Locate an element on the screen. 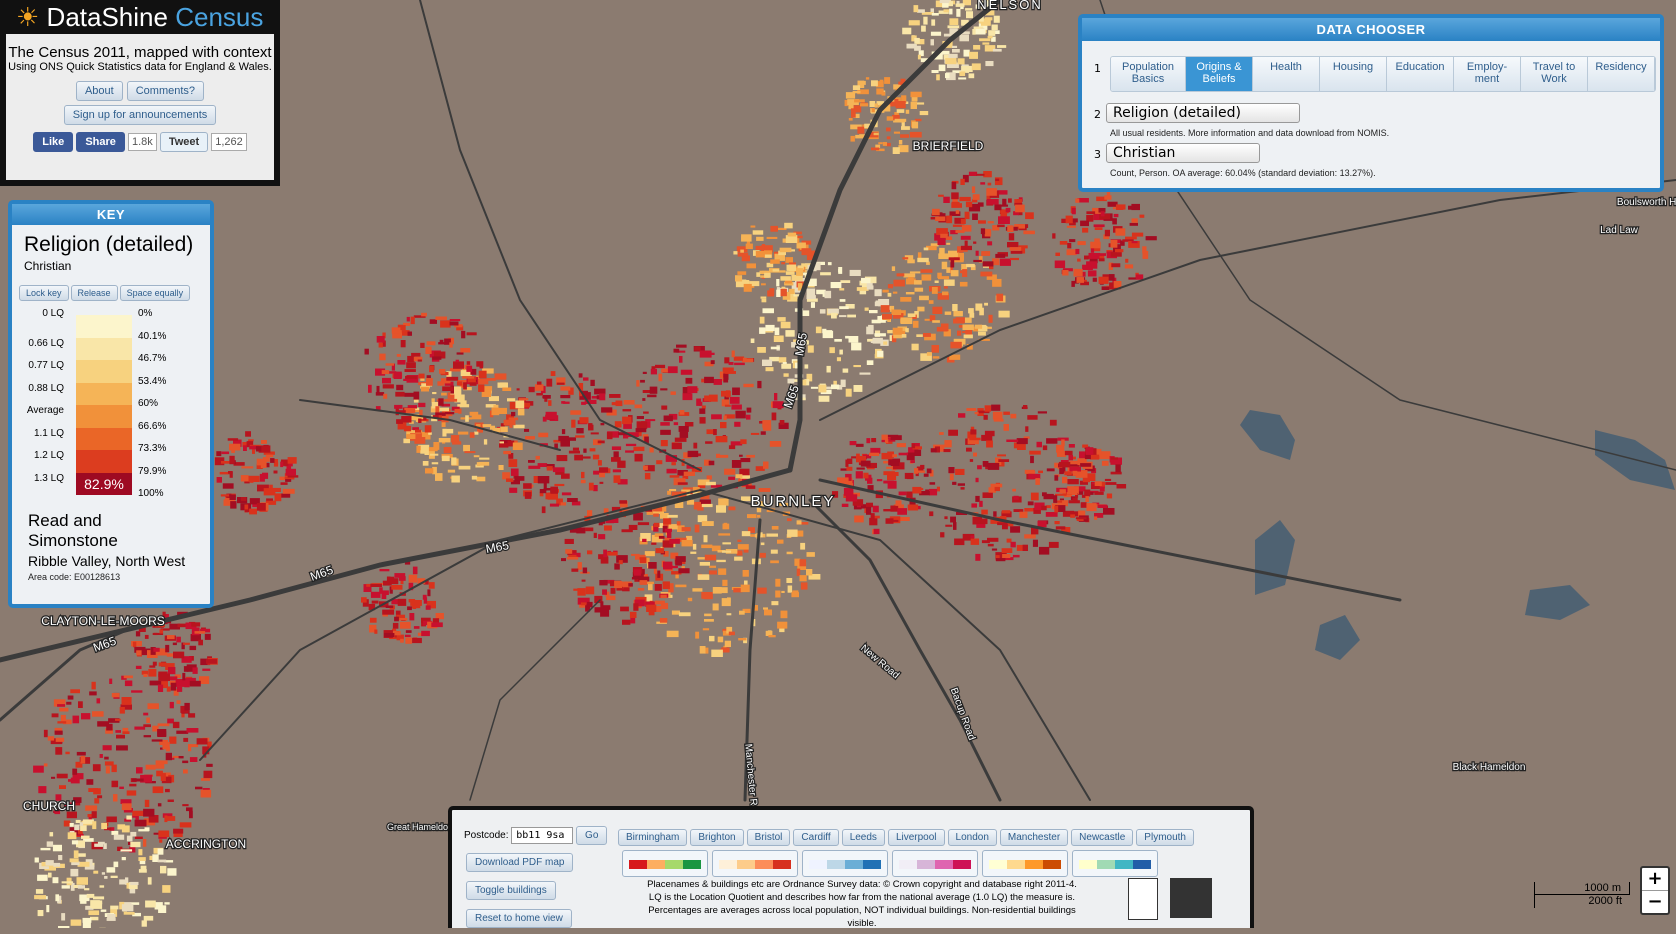  city-button: London is located at coordinates (972, 837).